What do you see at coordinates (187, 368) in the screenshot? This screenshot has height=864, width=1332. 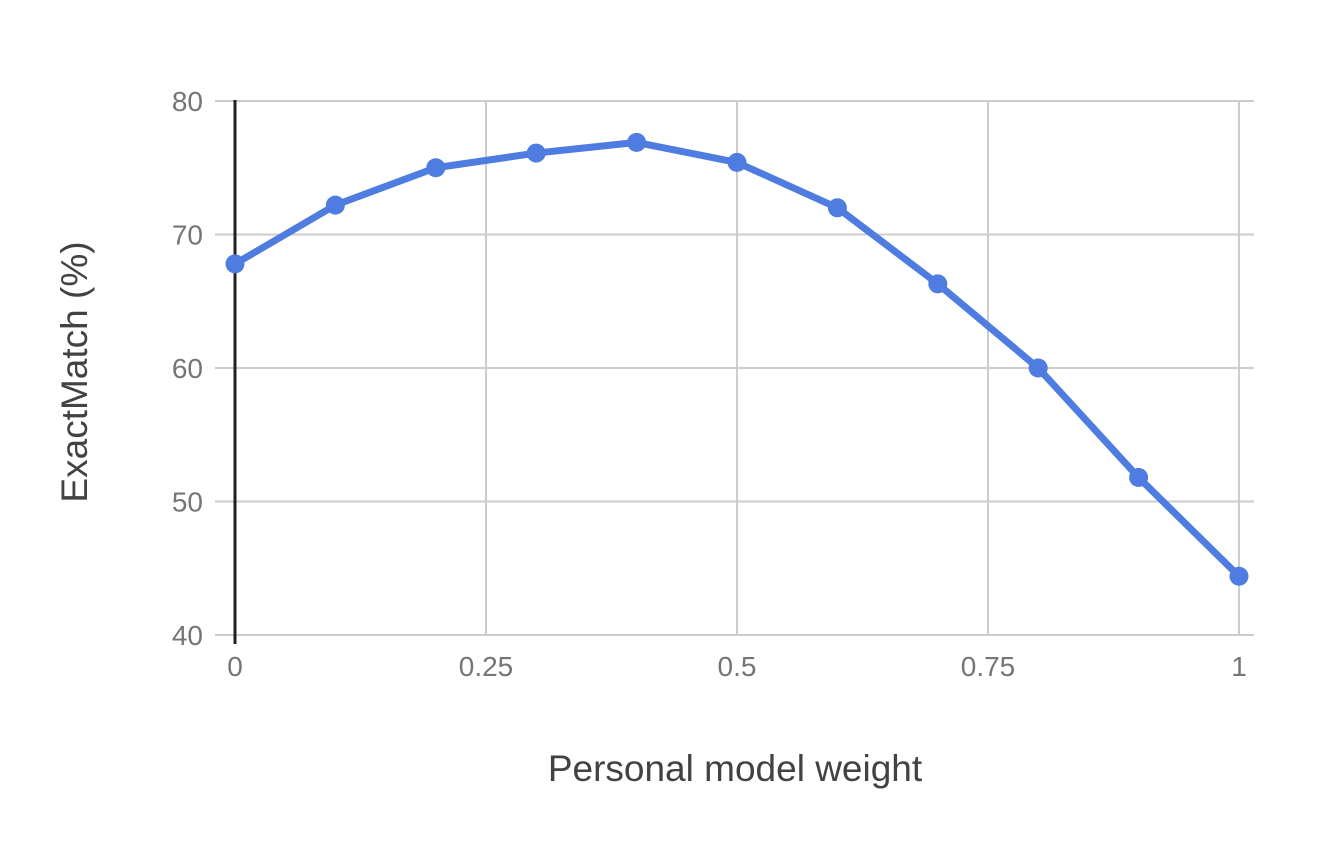 I see `y-tick-label: 60` at bounding box center [187, 368].